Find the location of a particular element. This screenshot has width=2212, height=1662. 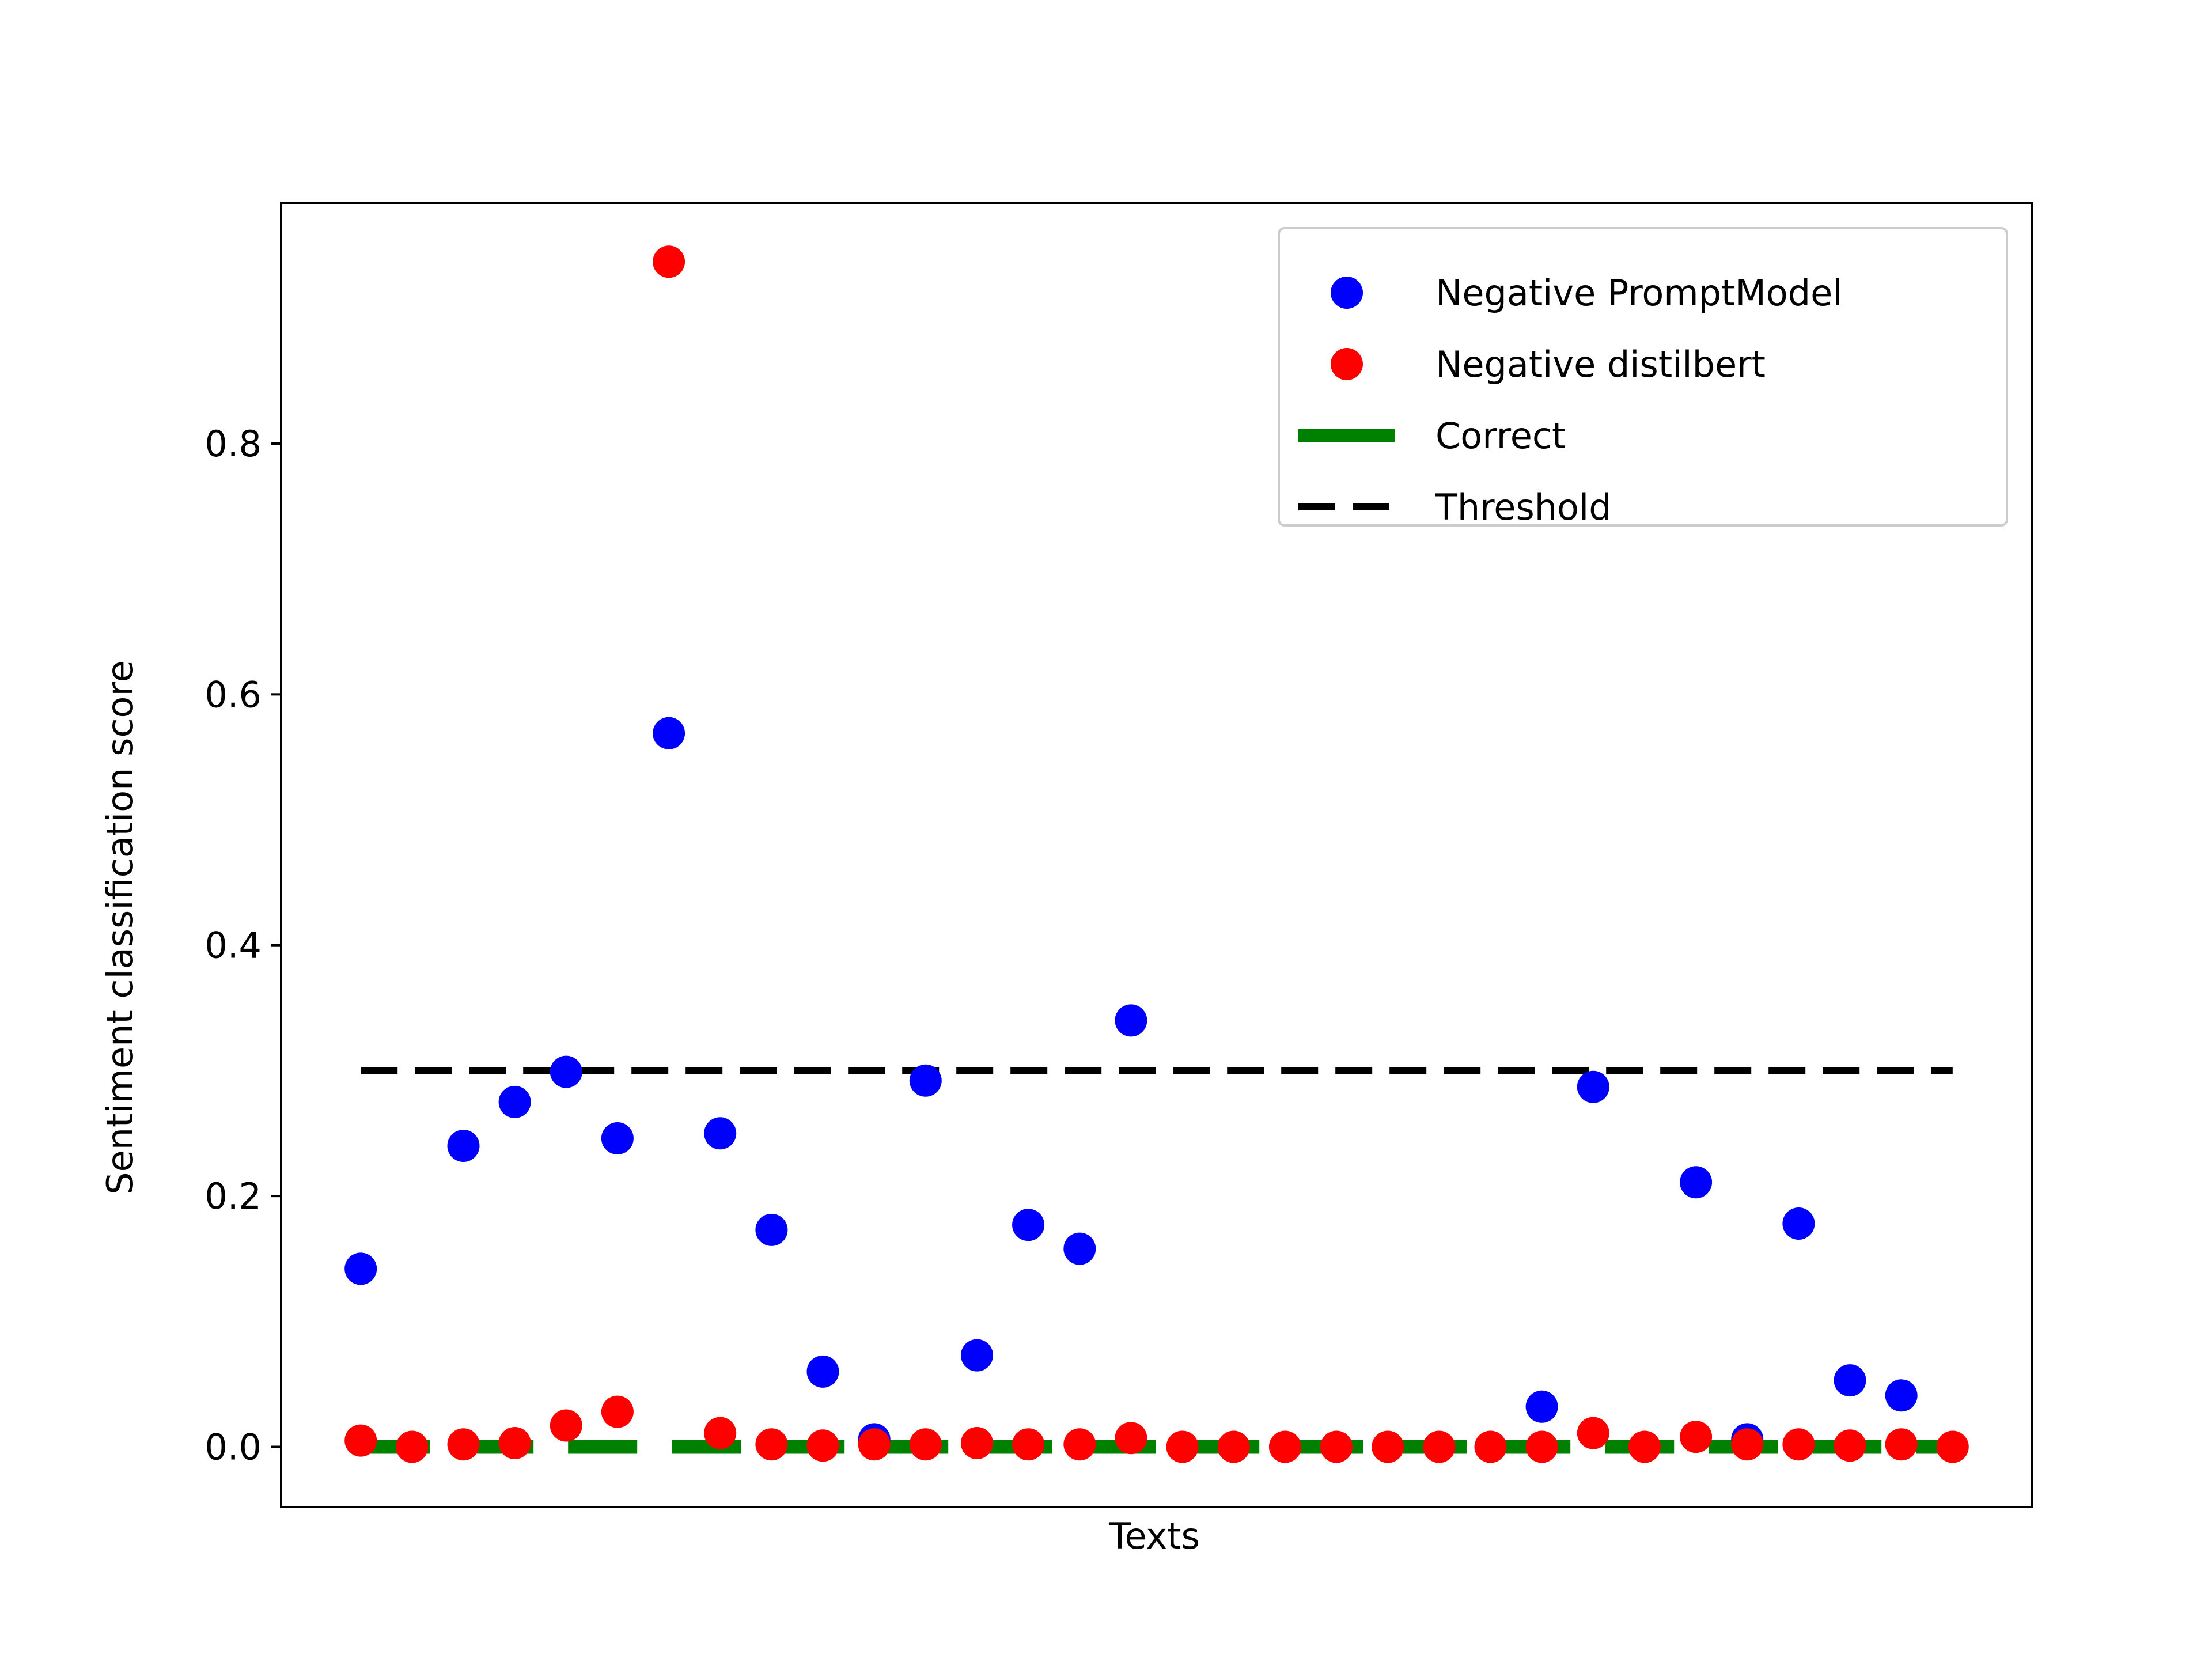

y-tick-label: 0.6 is located at coordinates (233, 694).